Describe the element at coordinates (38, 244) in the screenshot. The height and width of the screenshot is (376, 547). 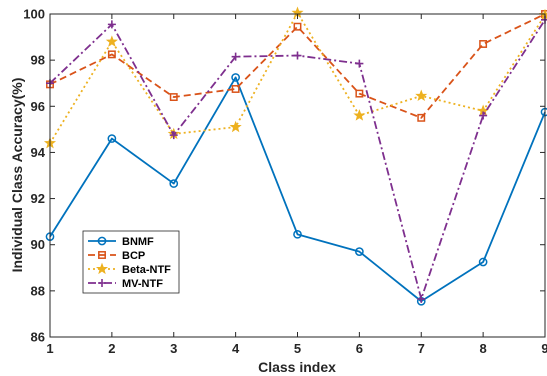
I see `y-tick-label: 90` at that location.